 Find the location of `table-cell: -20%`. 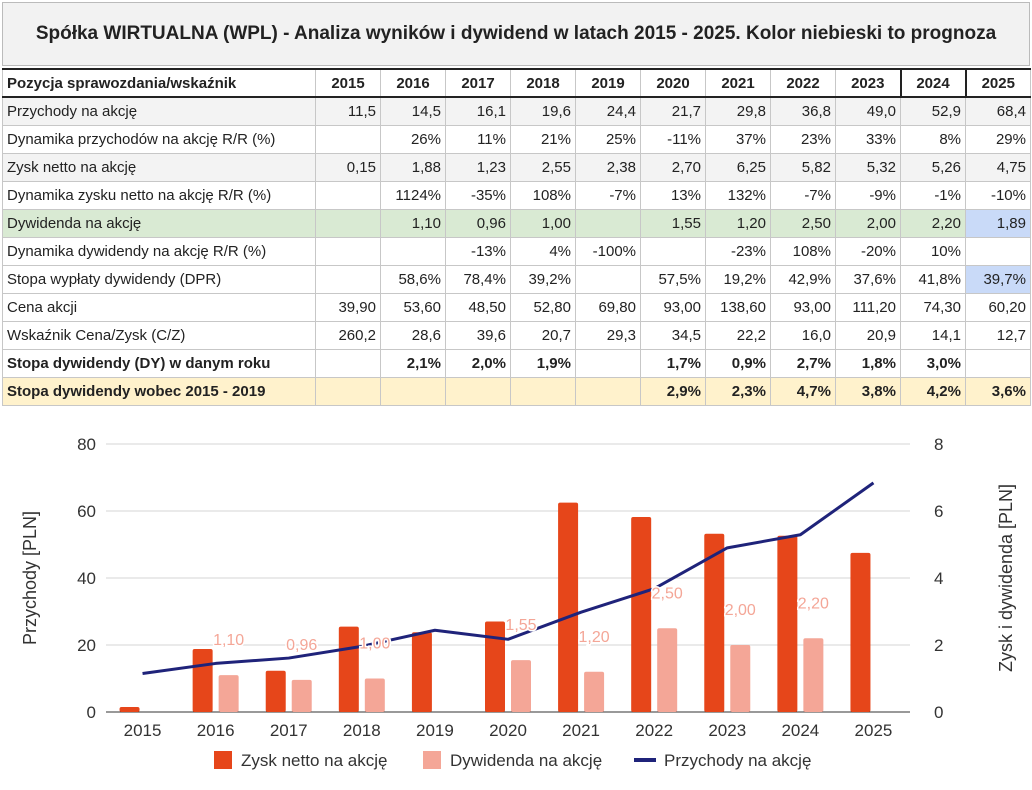

table-cell: -20% is located at coordinates (868, 251).